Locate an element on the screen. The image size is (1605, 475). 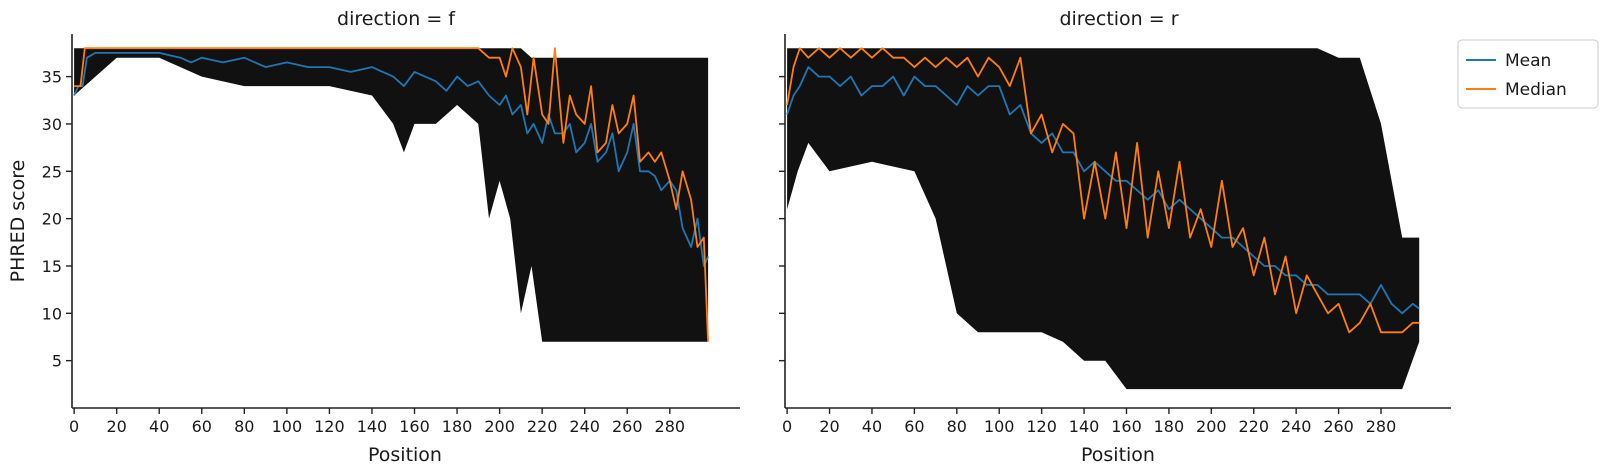
y-ticks-forward: 5 10 15 20 25 30 35 is located at coordinates (57, 219).